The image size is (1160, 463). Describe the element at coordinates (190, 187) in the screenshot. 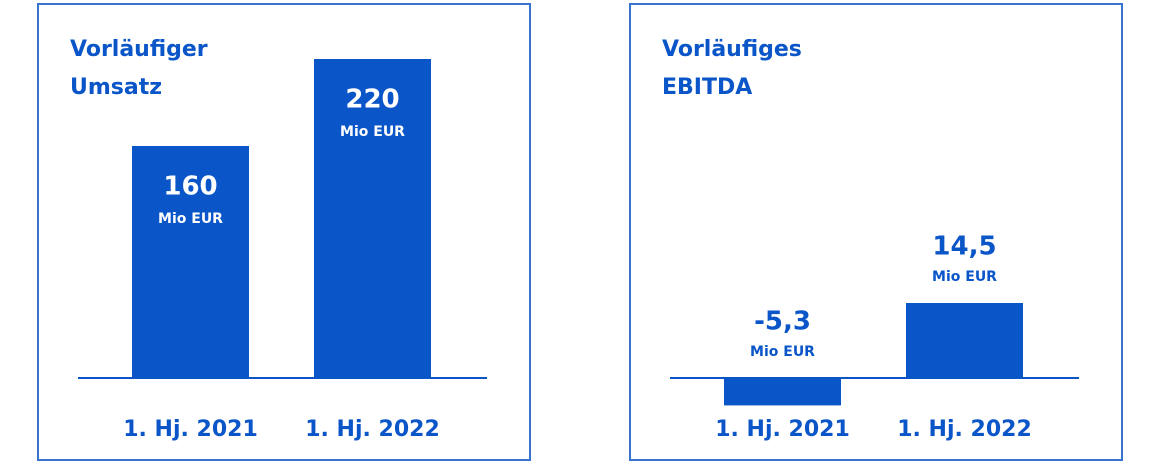

I see `value-label: 160` at that location.